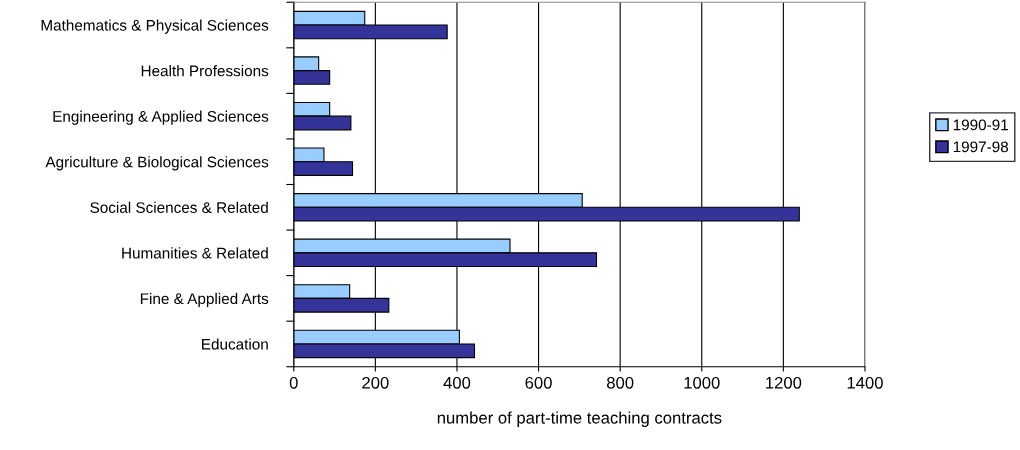  What do you see at coordinates (155, 26) in the screenshot?
I see `y-tick-label: Mathematics & Physical Sciences` at bounding box center [155, 26].